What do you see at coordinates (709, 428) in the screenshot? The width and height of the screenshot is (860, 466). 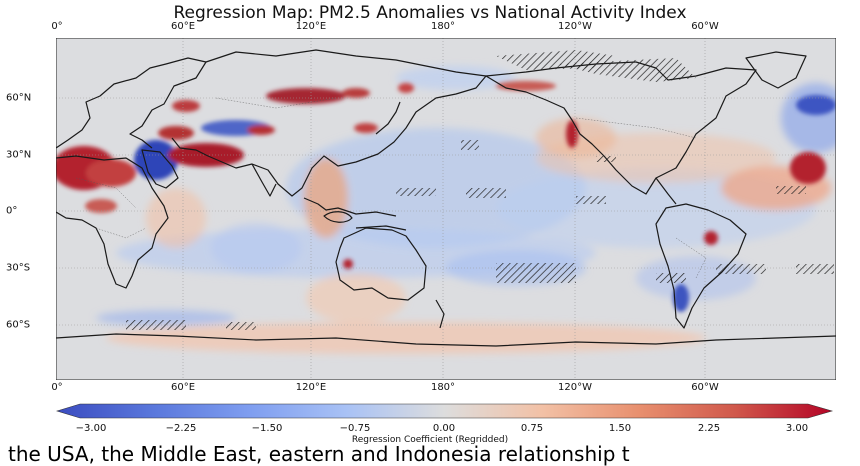 I see `colorbar-tick: 2.25` at bounding box center [709, 428].